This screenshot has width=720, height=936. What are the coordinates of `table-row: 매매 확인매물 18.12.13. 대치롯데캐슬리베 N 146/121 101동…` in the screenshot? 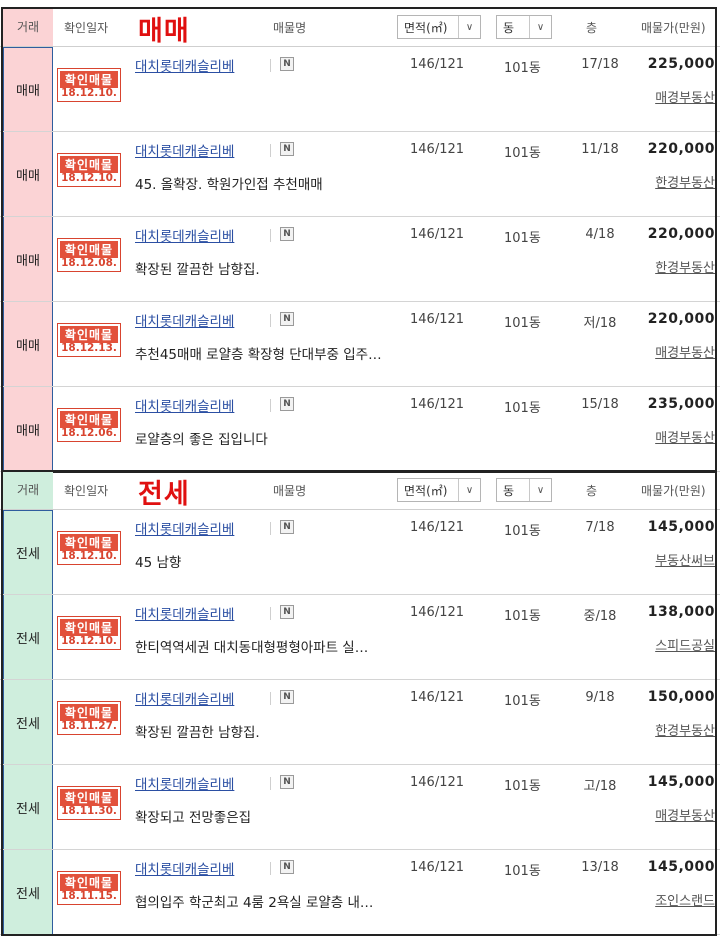 It's located at (360, 344).